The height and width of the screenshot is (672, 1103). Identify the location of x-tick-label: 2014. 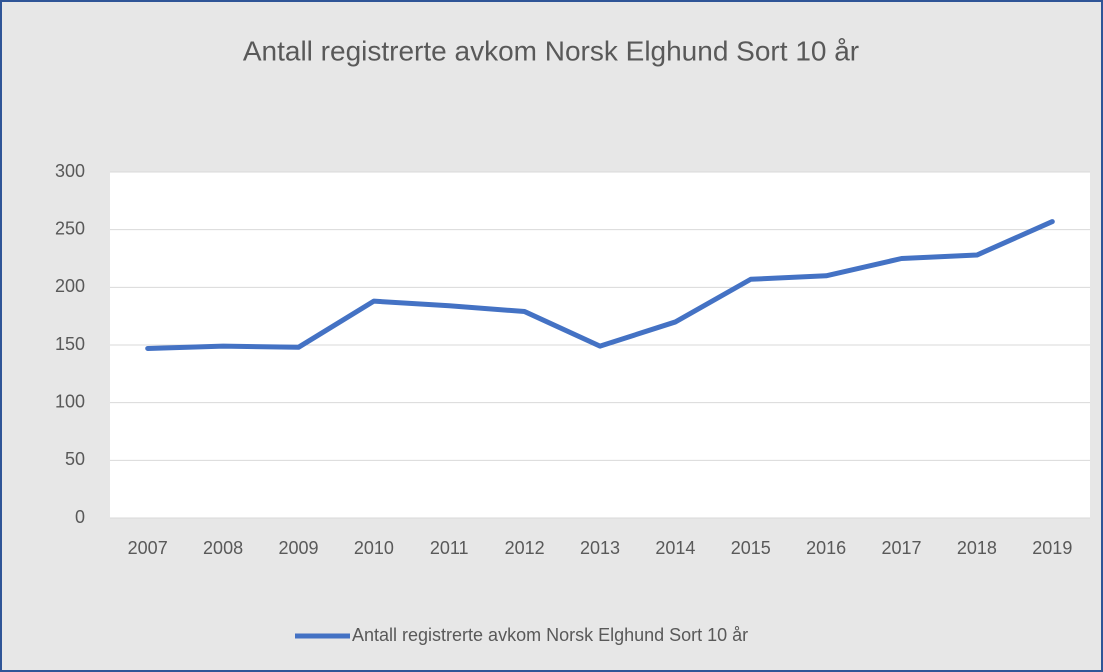
(675, 548).